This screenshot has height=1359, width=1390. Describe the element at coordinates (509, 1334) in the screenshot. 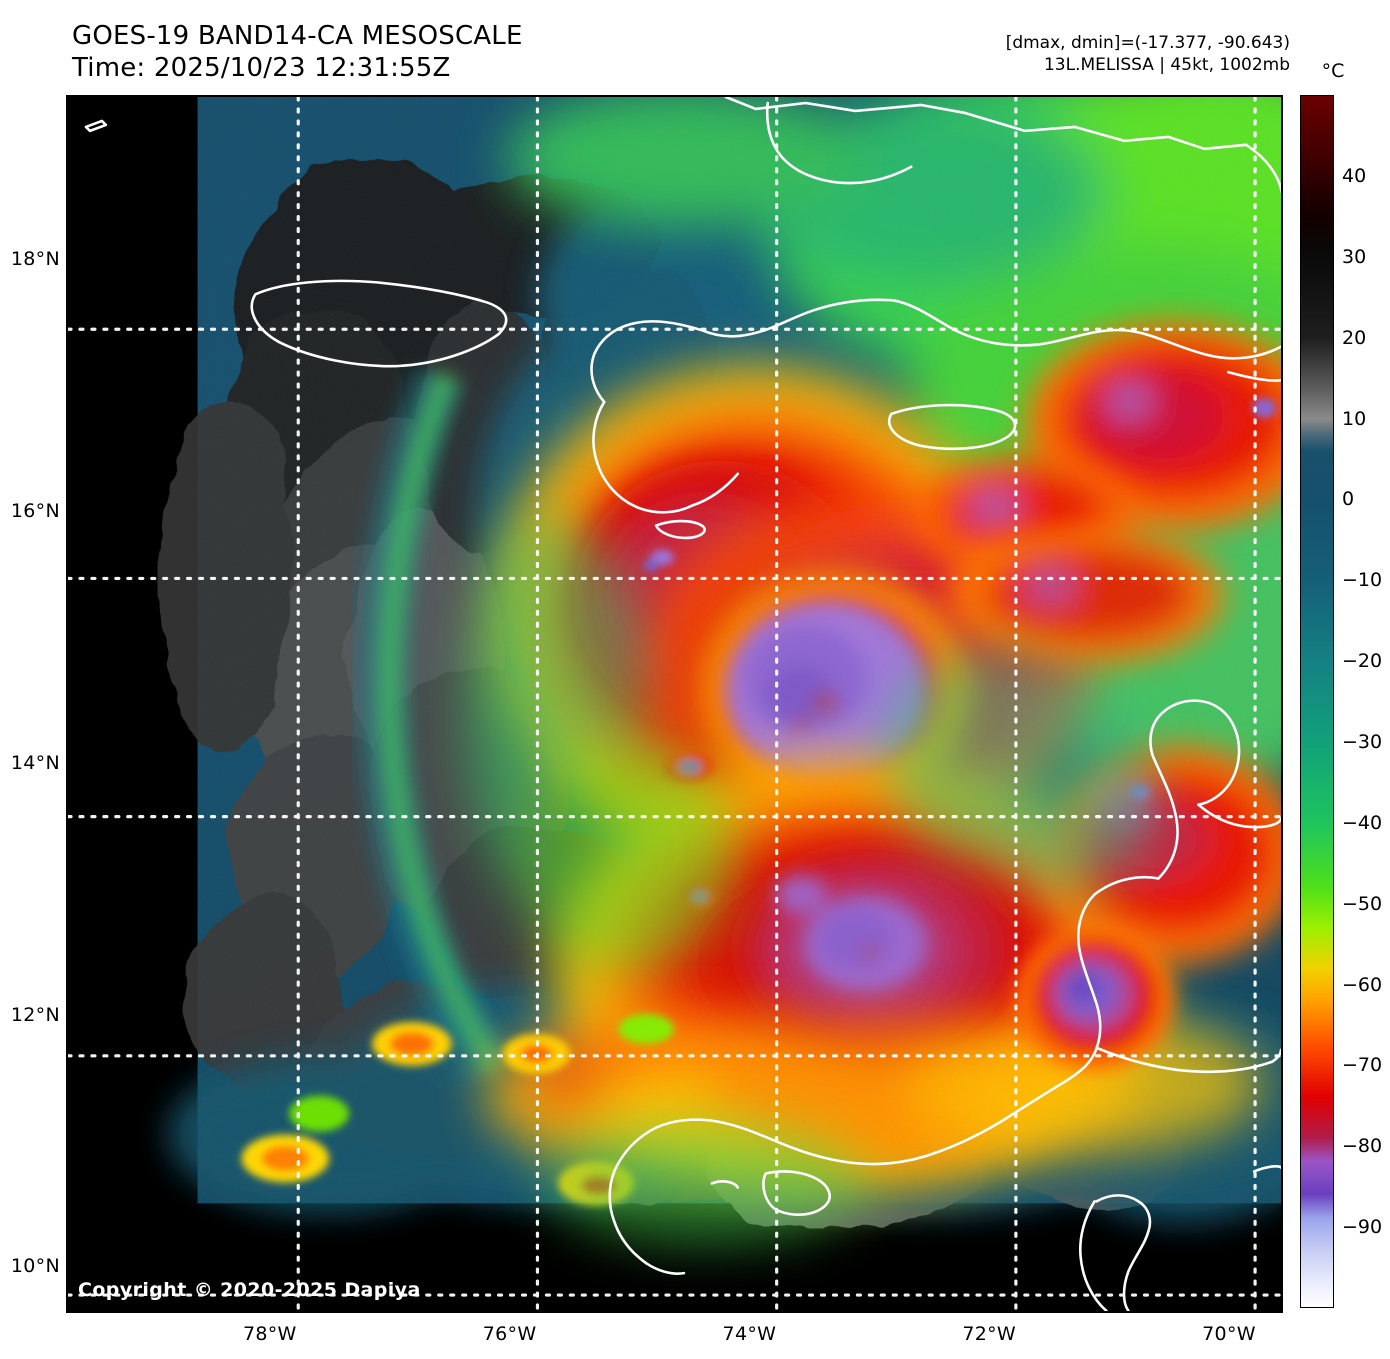

I see `lon-tick-1: 76°W` at that location.